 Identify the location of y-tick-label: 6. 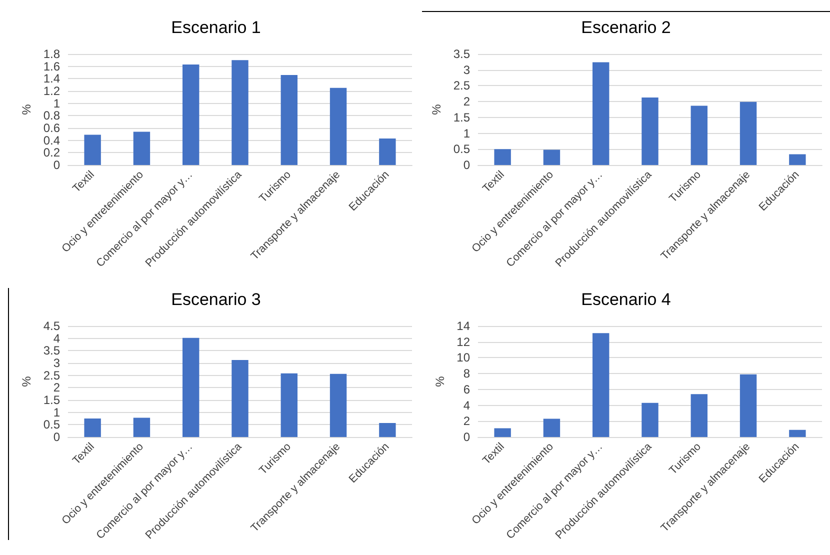
(466, 389).